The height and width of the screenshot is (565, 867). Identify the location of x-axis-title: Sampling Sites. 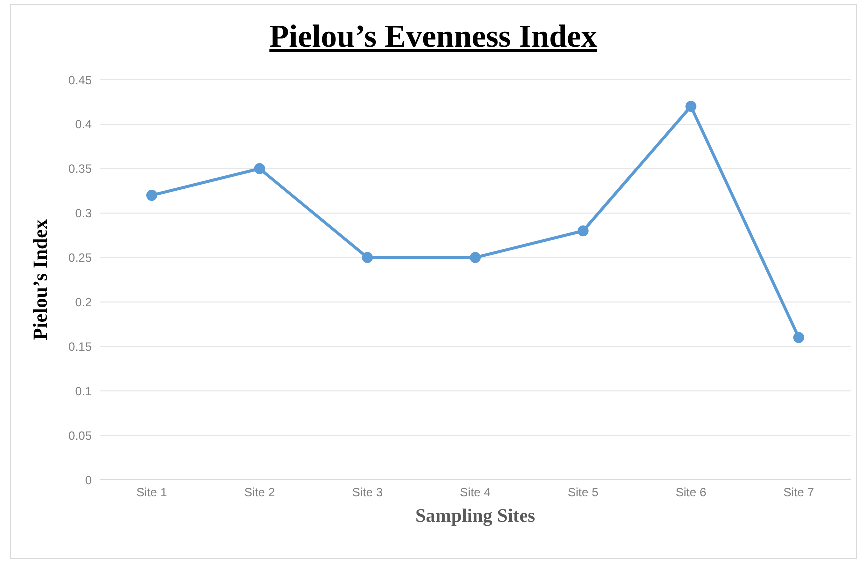
(476, 516).